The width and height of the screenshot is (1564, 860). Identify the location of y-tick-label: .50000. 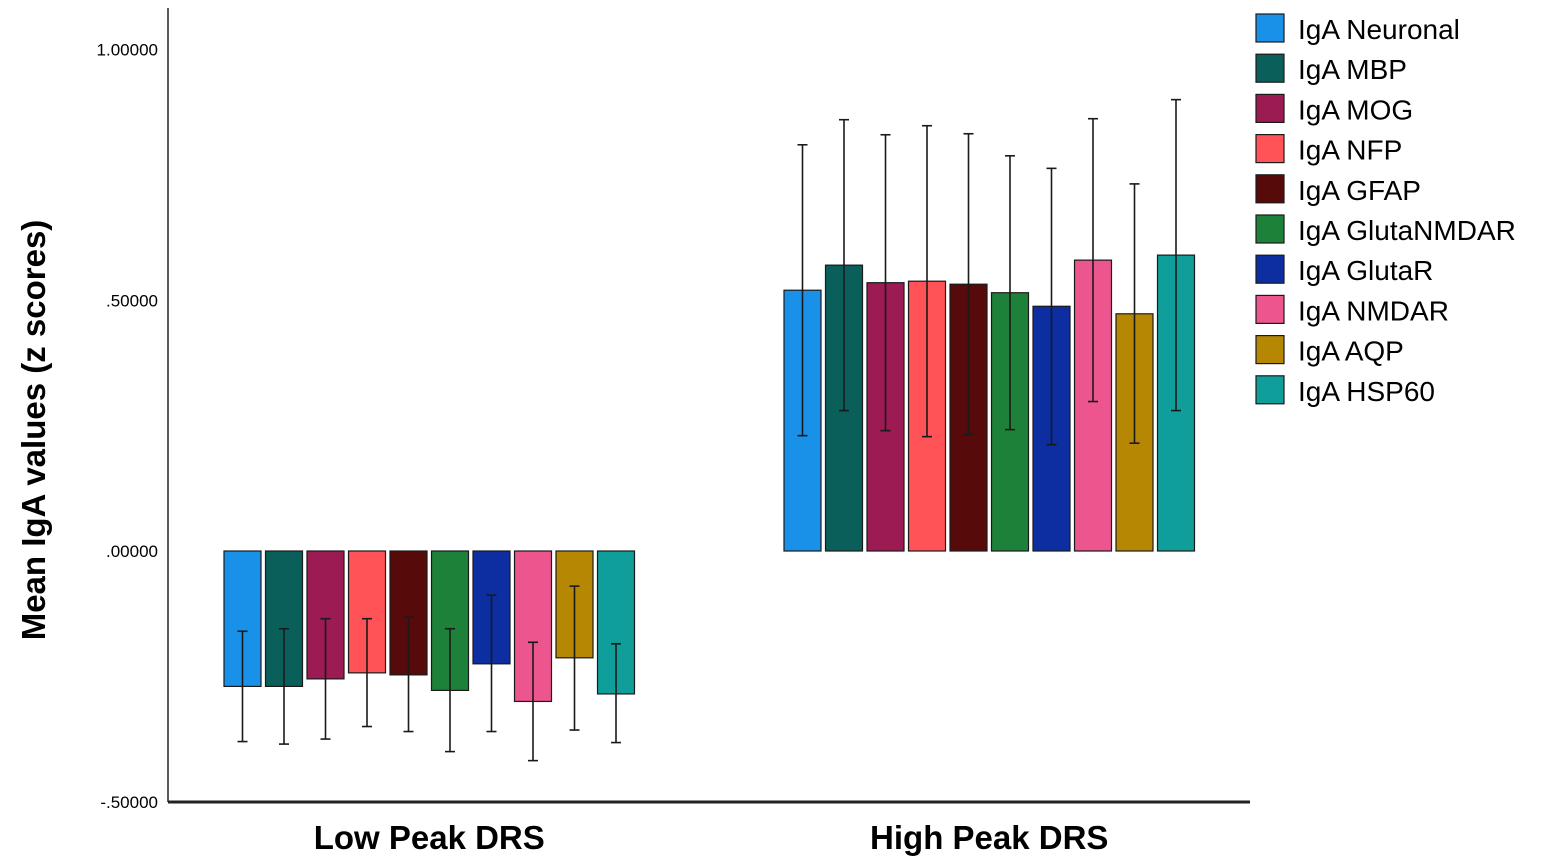
(132, 300).